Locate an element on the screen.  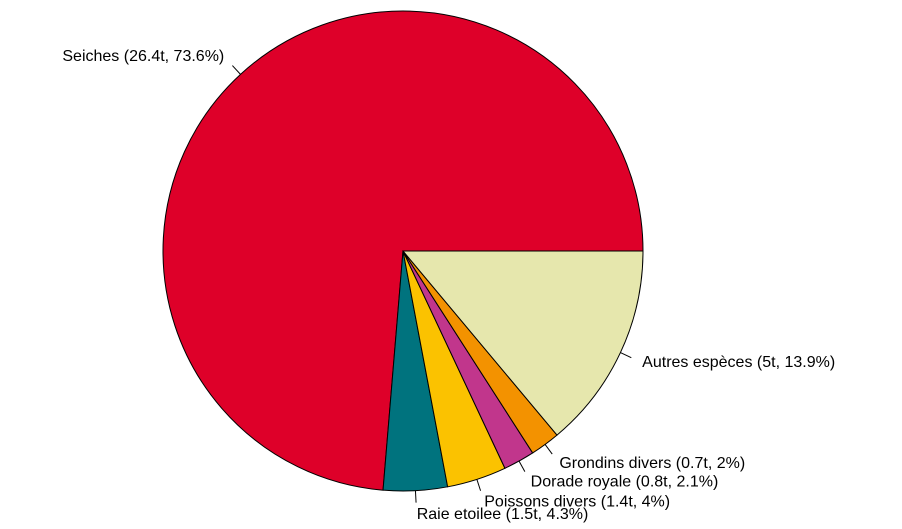
slice-label: Autres espèces (5t, 13.9%) is located at coordinates (738, 362).